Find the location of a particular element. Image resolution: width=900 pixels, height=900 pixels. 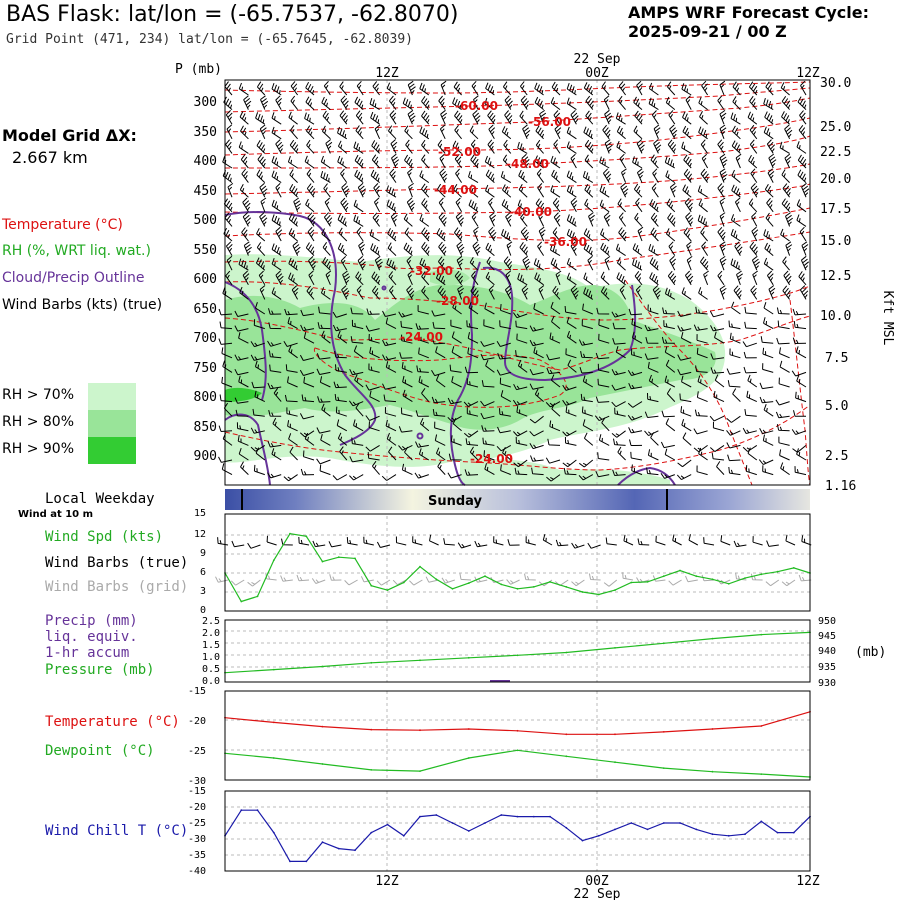

pressure-right-tick: 940 is located at coordinates (827, 651).